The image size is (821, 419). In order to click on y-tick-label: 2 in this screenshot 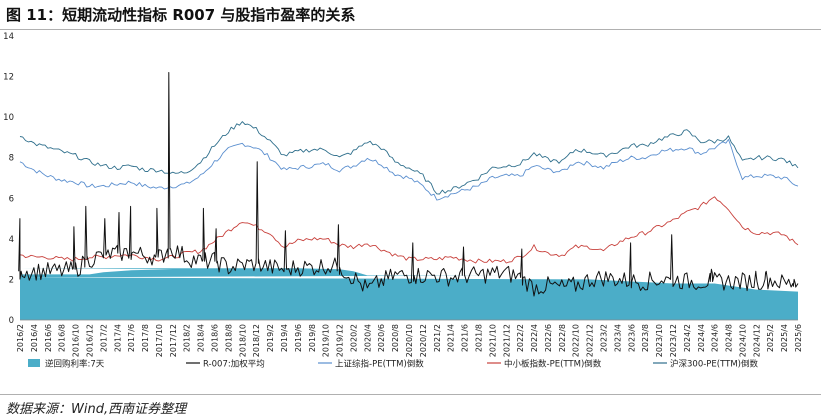, I will do `click(11, 280)`.